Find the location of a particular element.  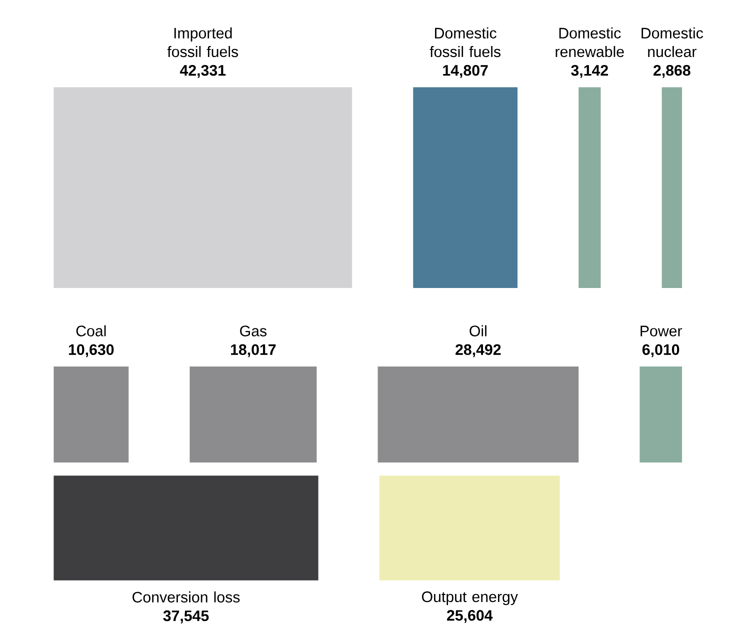

data-label: 3,142 is located at coordinates (589, 71).